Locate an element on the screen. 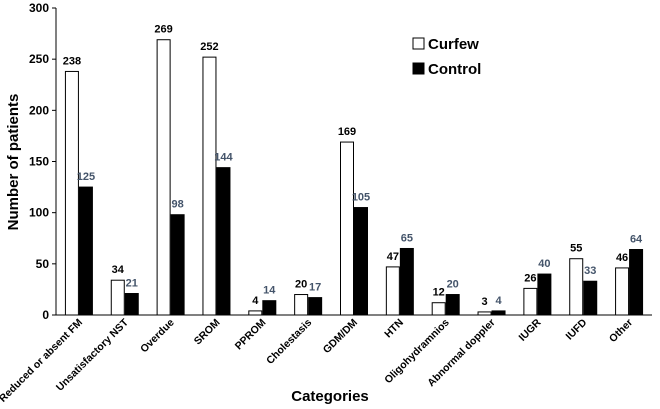 The image size is (660, 409). x-tick-label-cholestasis: Cholestasis is located at coordinates (289, 342).